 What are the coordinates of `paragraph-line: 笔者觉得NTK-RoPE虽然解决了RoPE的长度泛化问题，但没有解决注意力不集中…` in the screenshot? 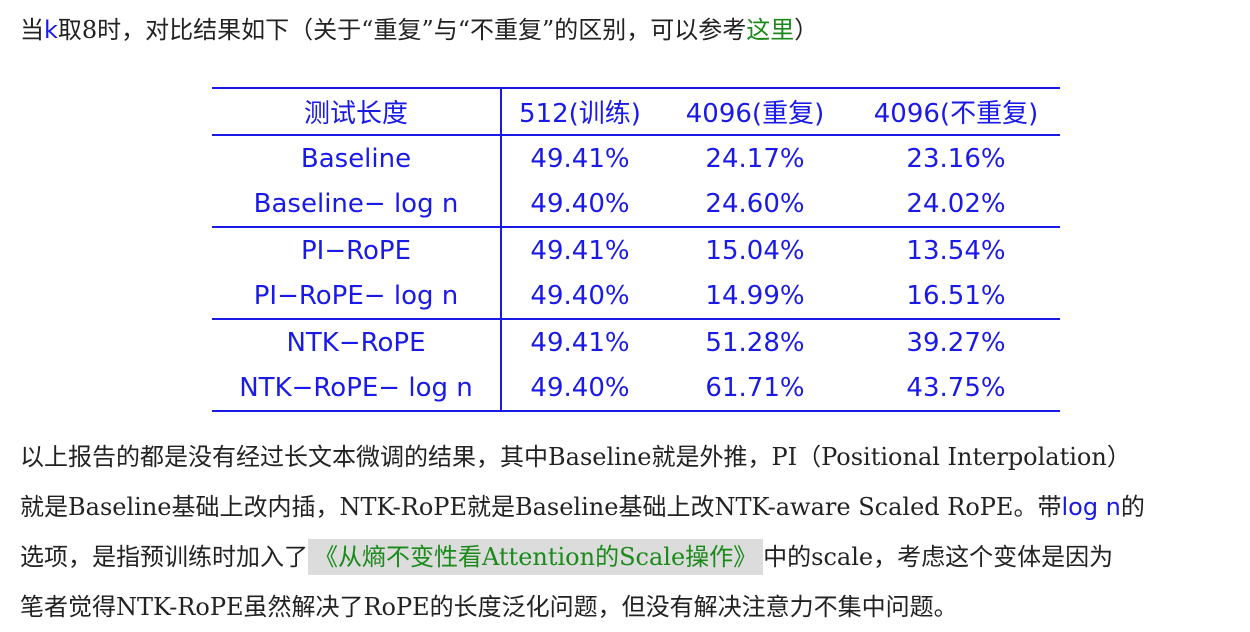 It's located at (489, 607).